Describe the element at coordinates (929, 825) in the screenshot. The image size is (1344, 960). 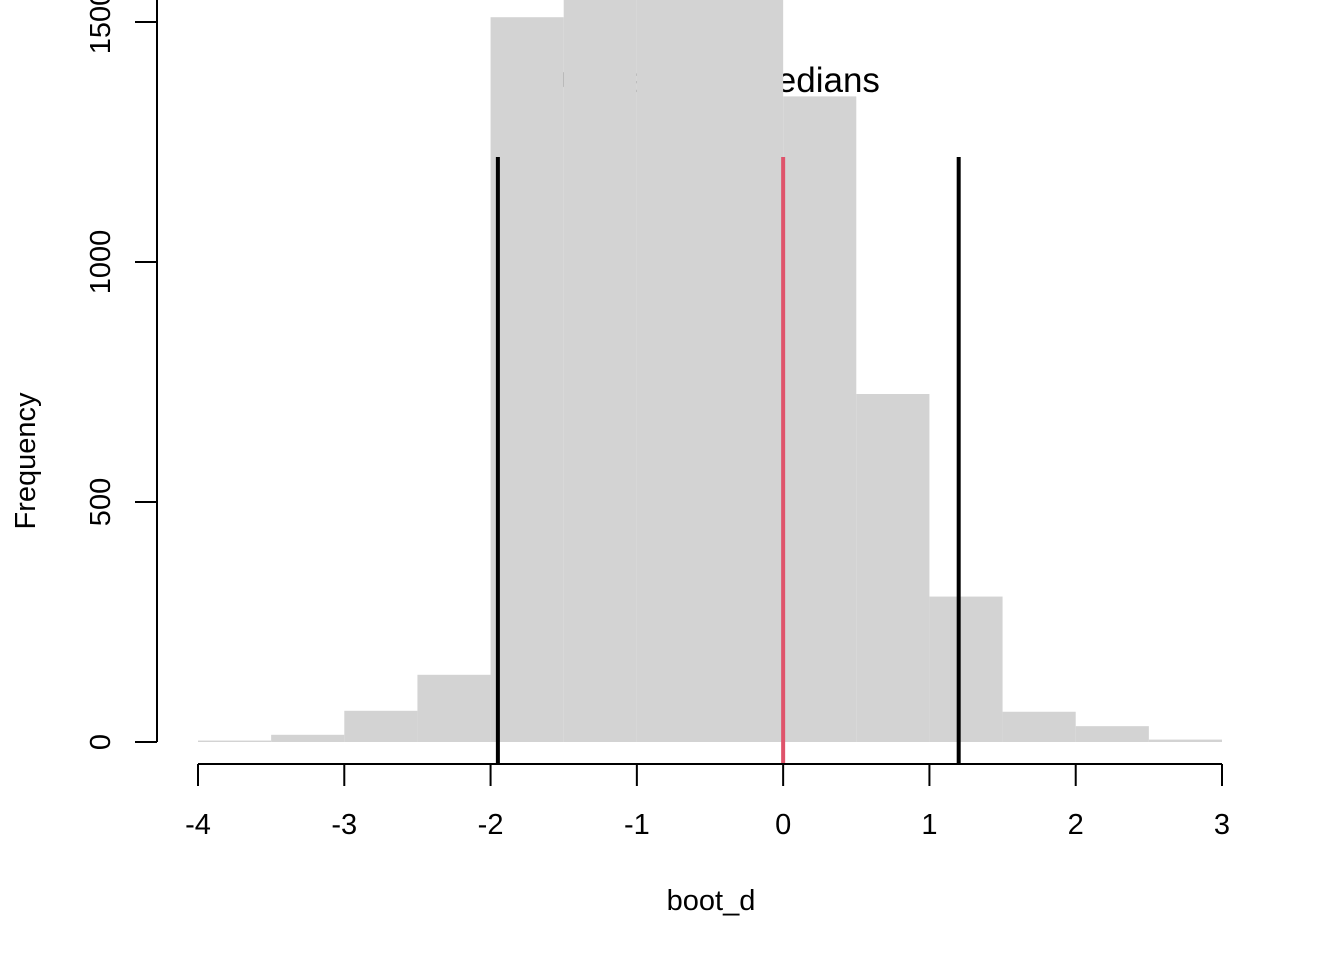
I see `x-tick-label: 1` at that location.